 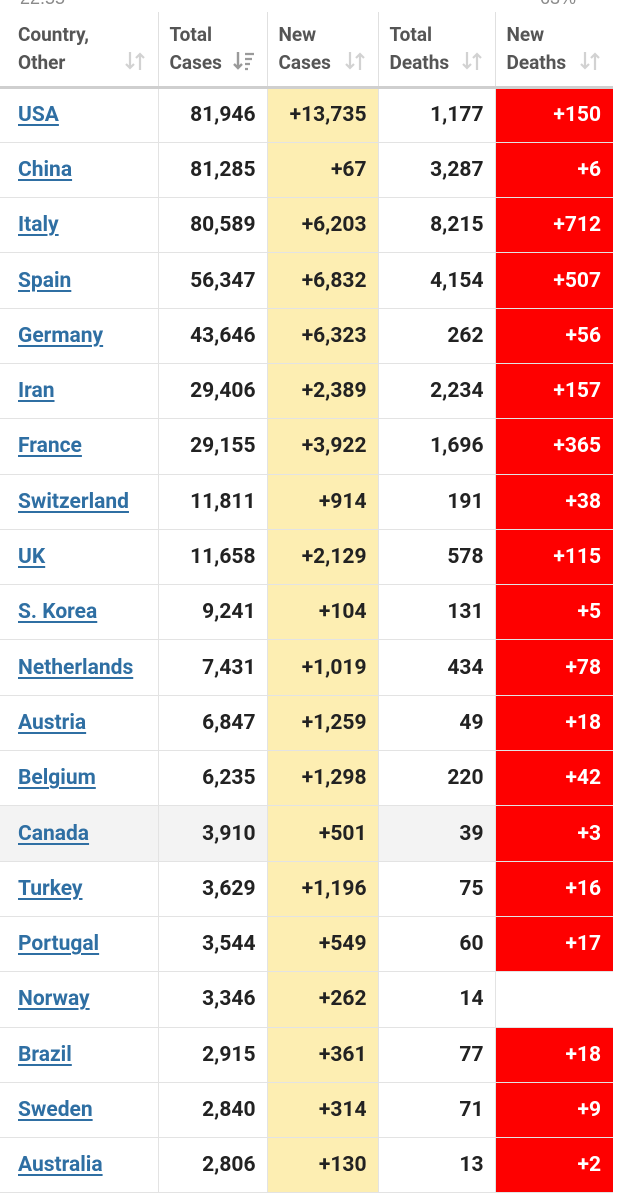 I want to click on header-new-cases-line2: Cases, so click(x=304, y=62).